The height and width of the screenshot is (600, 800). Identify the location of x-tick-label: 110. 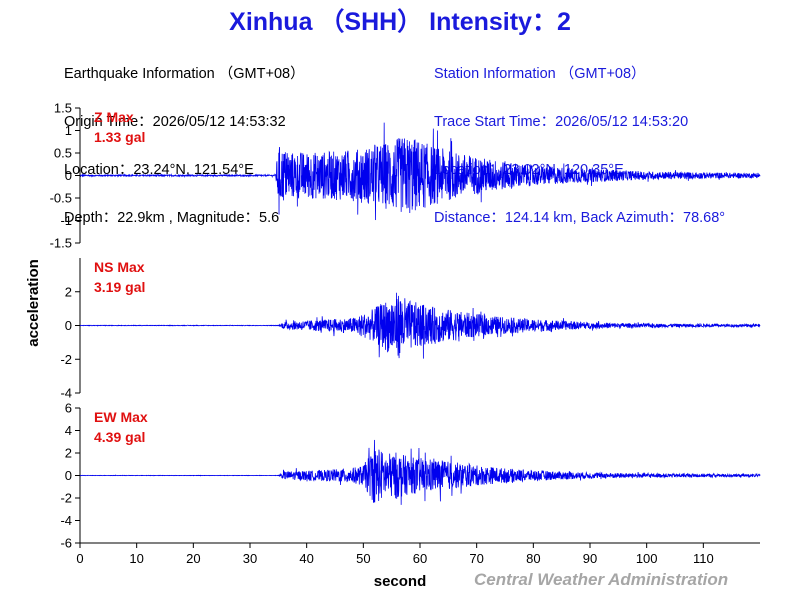
(703, 558).